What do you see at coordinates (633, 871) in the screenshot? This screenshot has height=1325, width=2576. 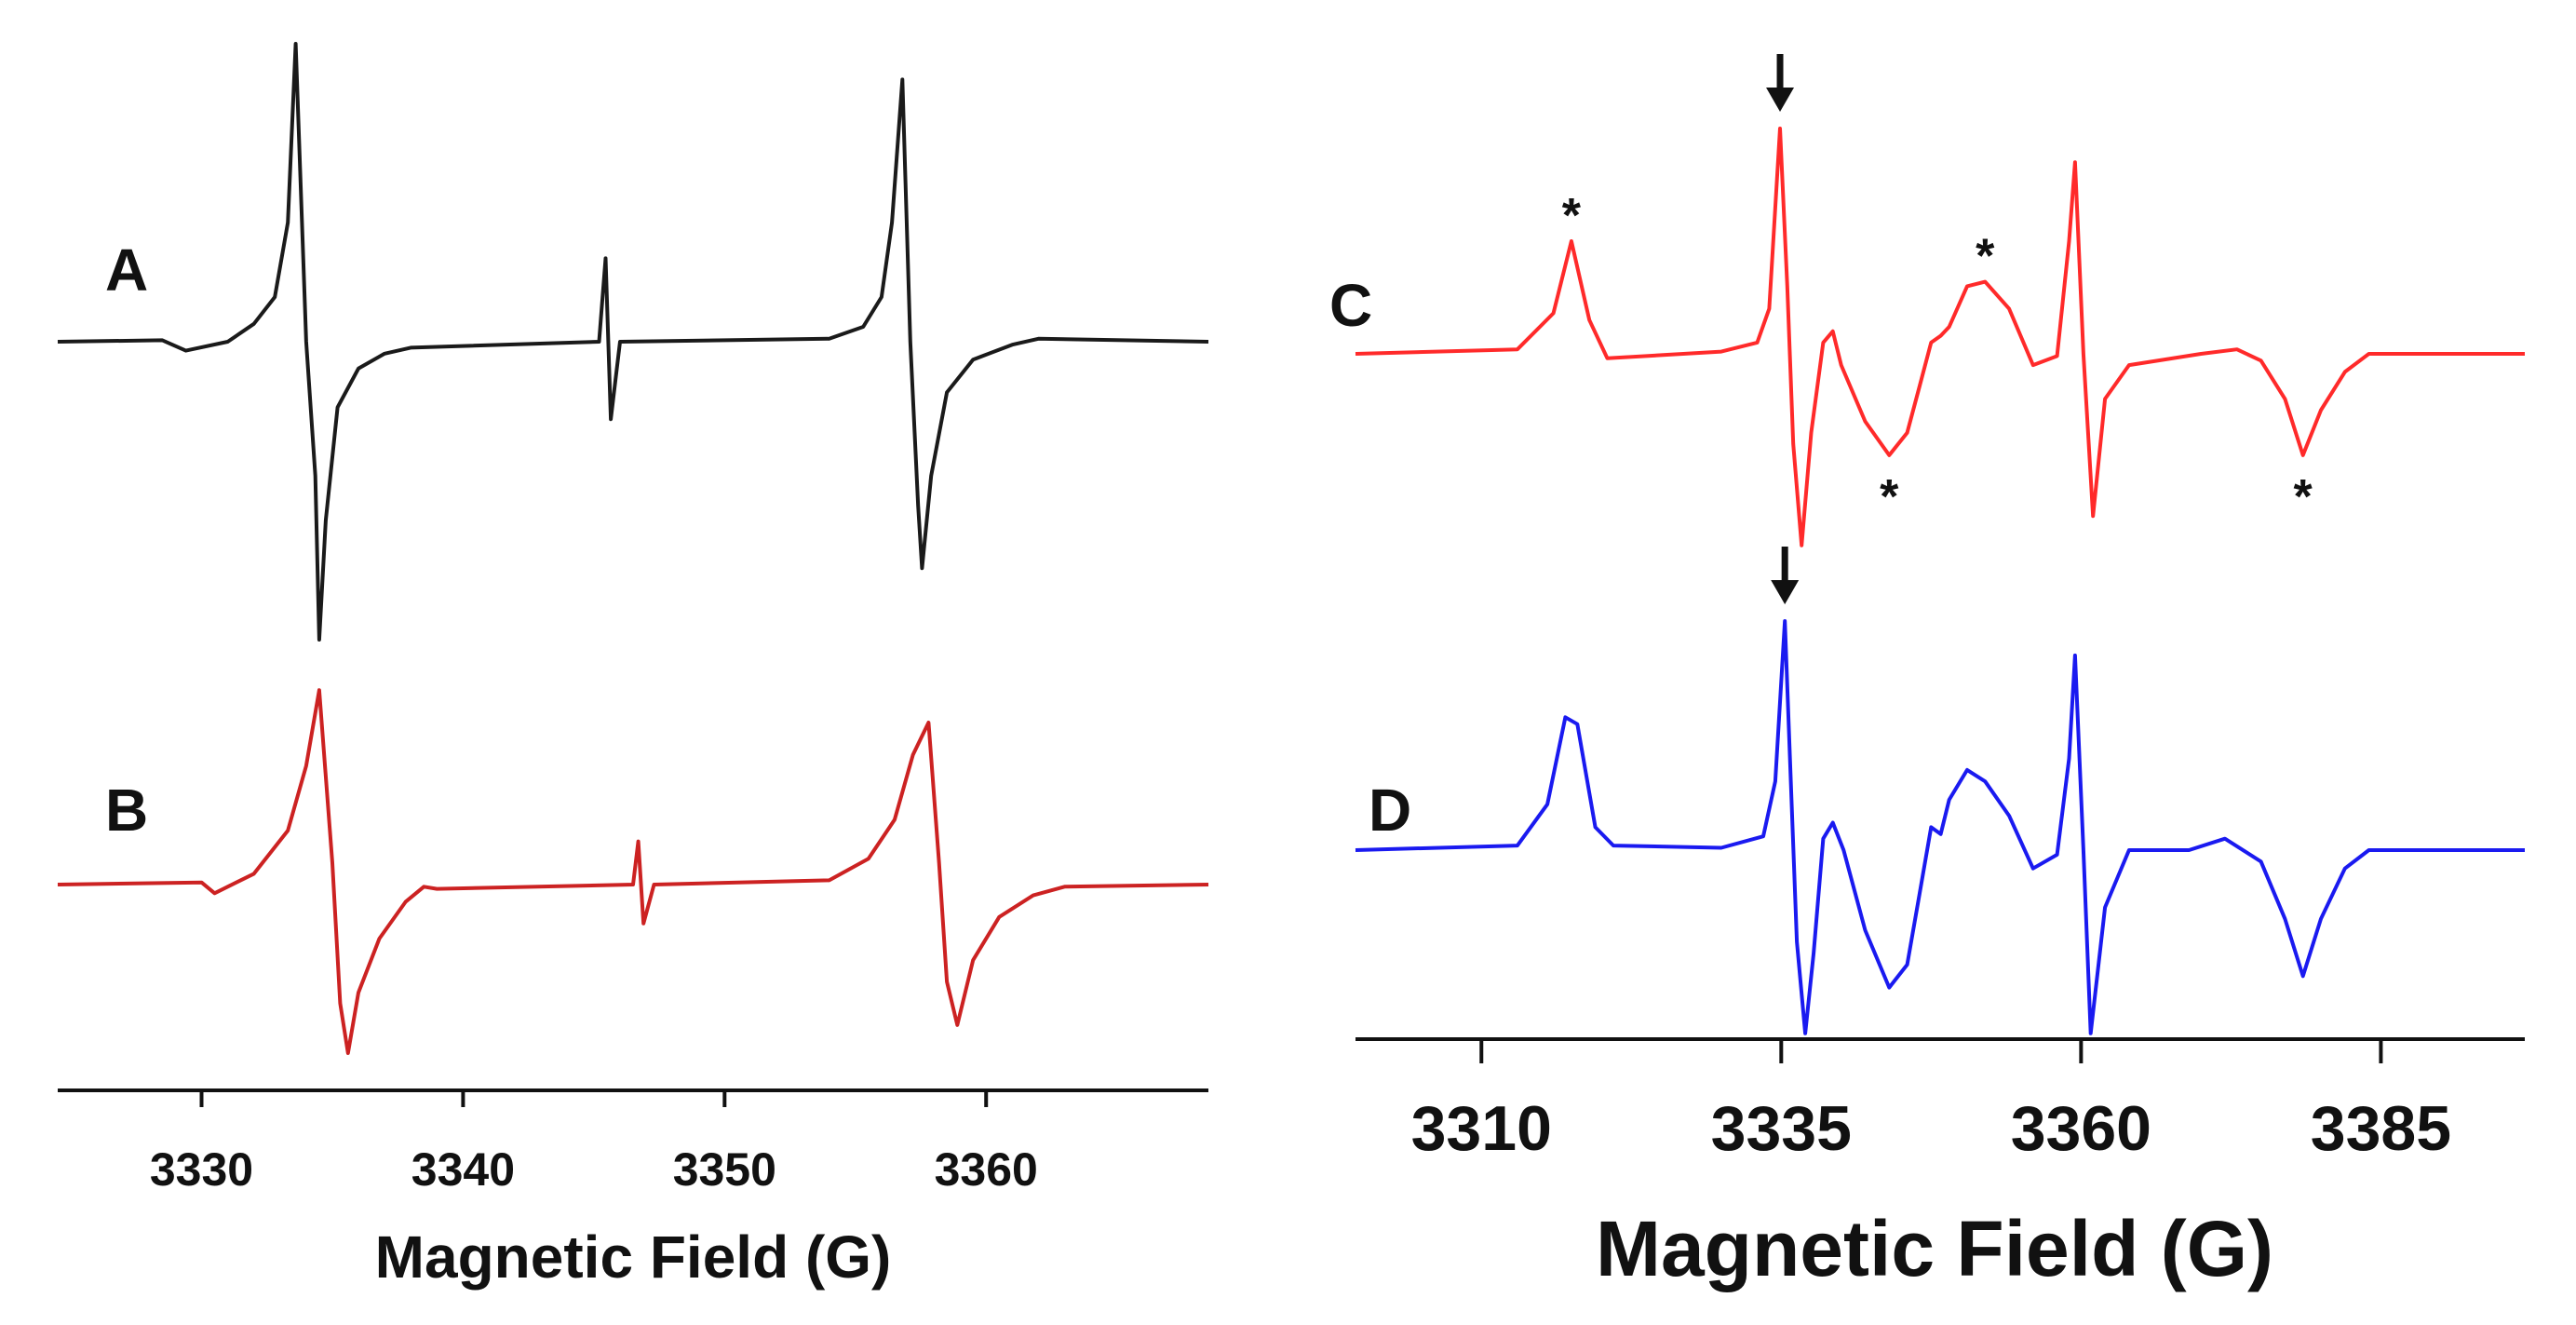 I see `spectrum-b-line` at bounding box center [633, 871].